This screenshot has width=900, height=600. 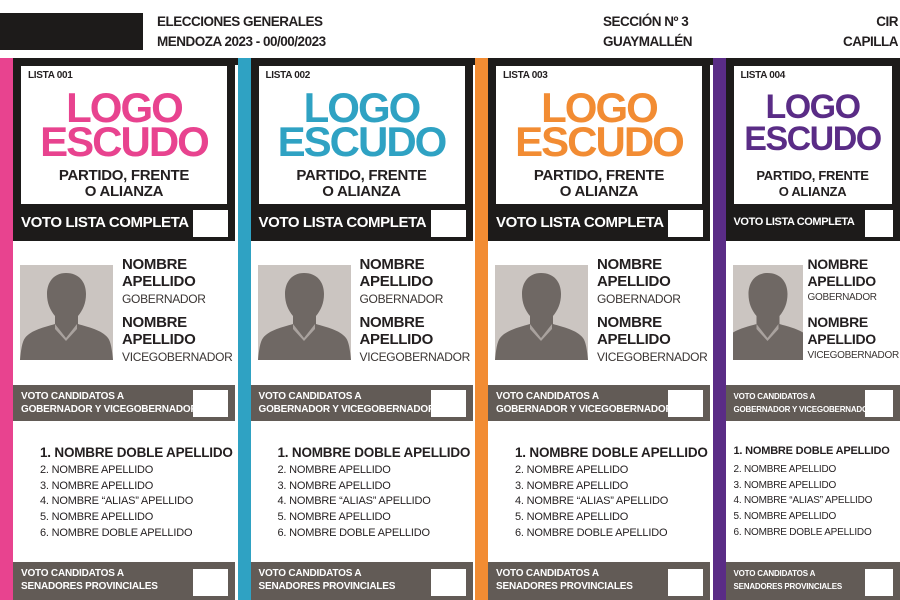 I want to click on circuit-info: CIR CAPILLA, so click(x=871, y=32).